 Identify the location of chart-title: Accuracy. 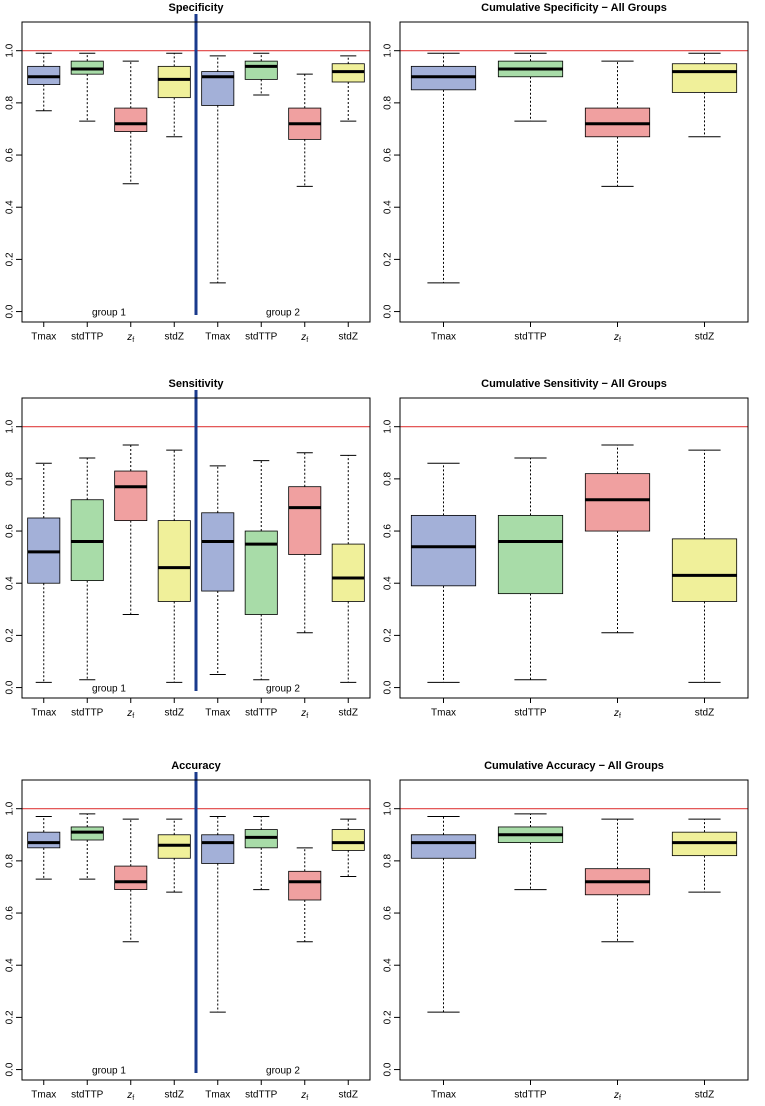
(196, 766).